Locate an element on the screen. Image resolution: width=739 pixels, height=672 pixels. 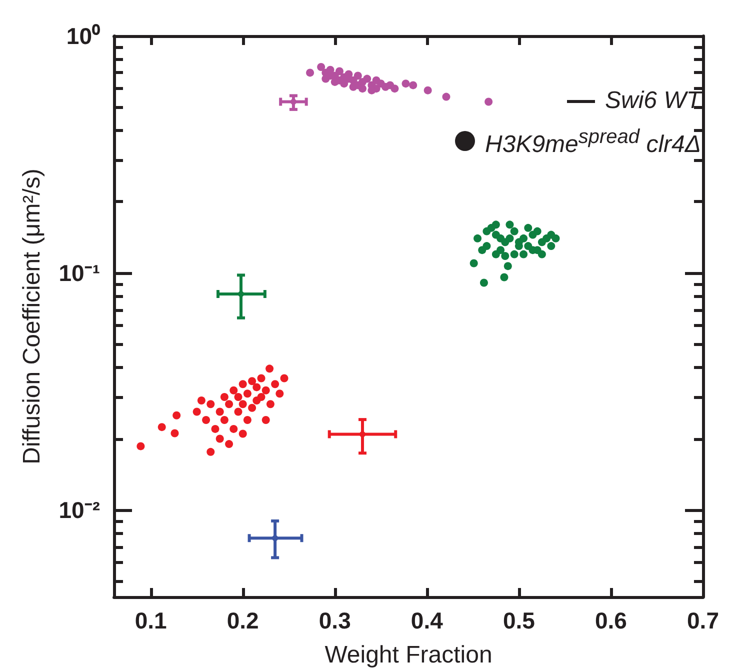
annotation: H3K9me$^{spread}$ clr4Δ is located at coordinates (593, 142).